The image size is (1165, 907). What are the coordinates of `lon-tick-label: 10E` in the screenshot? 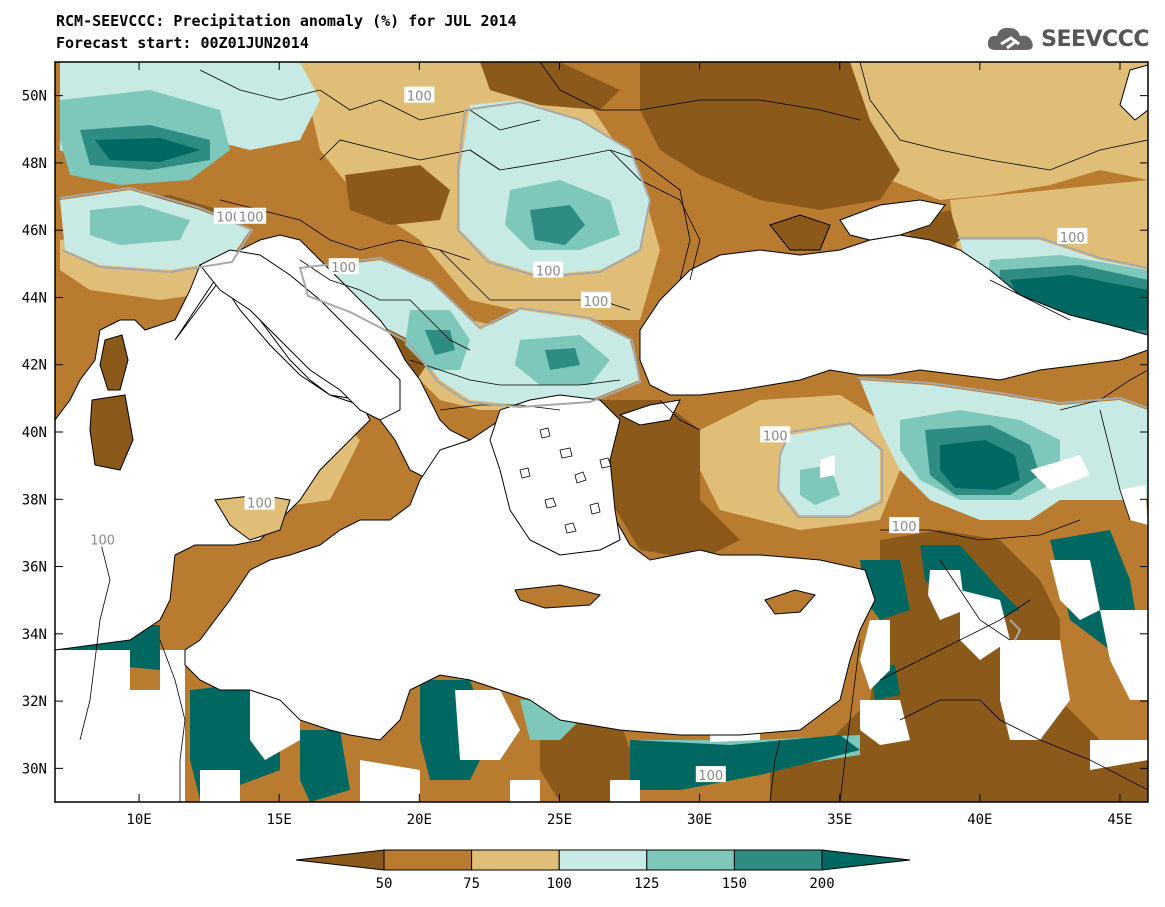 It's located at (138, 820).